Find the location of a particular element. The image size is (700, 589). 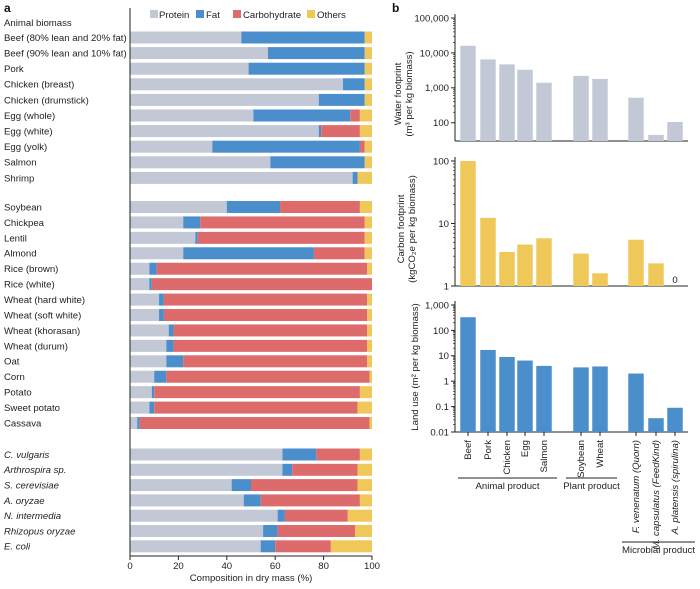

water-y-tick-label: 100,000 is located at coordinates (431, 18).